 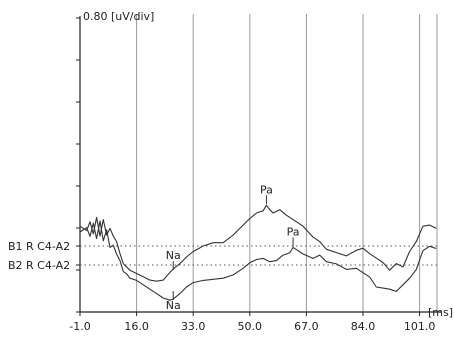 What do you see at coordinates (440, 312) in the screenshot?
I see `x-axis-unit-label: [ms]` at bounding box center [440, 312].